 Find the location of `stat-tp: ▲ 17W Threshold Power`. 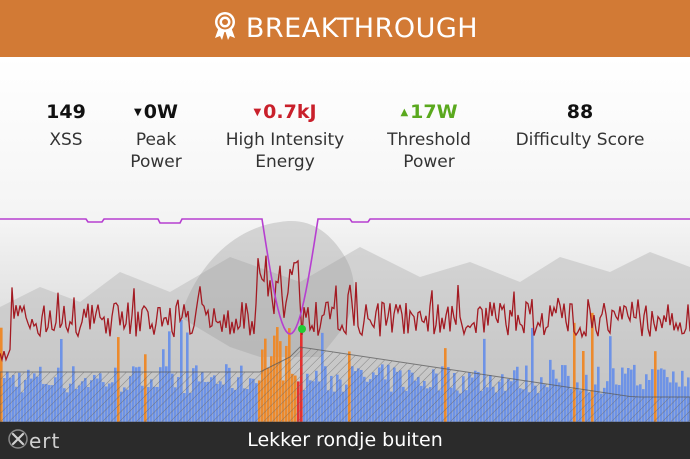

stat-tp: ▲ 17W Threshold Power is located at coordinates (429, 136).